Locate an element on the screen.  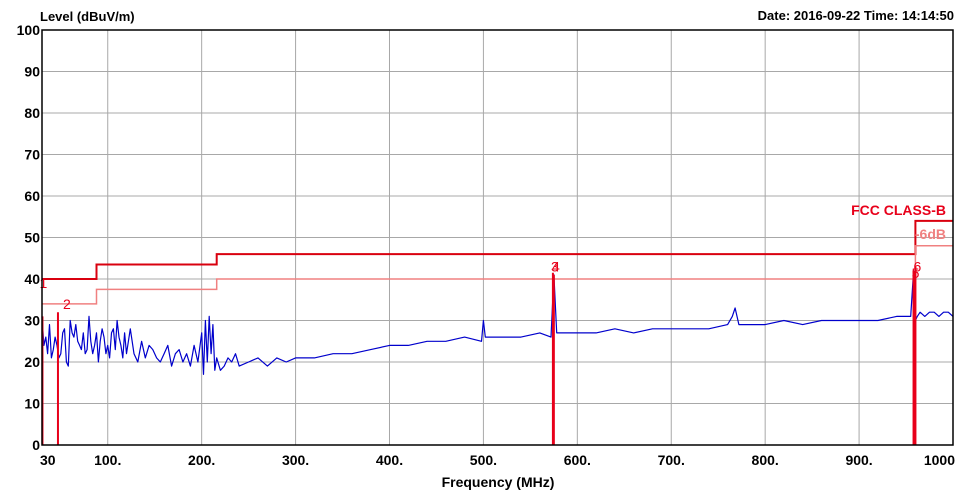
marker-4-label: 4 is located at coordinates (556, 267).